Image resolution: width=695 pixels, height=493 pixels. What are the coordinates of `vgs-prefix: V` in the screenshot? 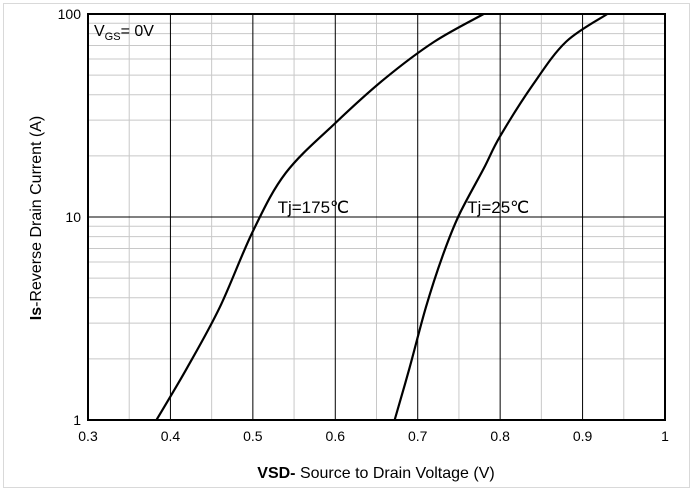 It's located at (99, 31).